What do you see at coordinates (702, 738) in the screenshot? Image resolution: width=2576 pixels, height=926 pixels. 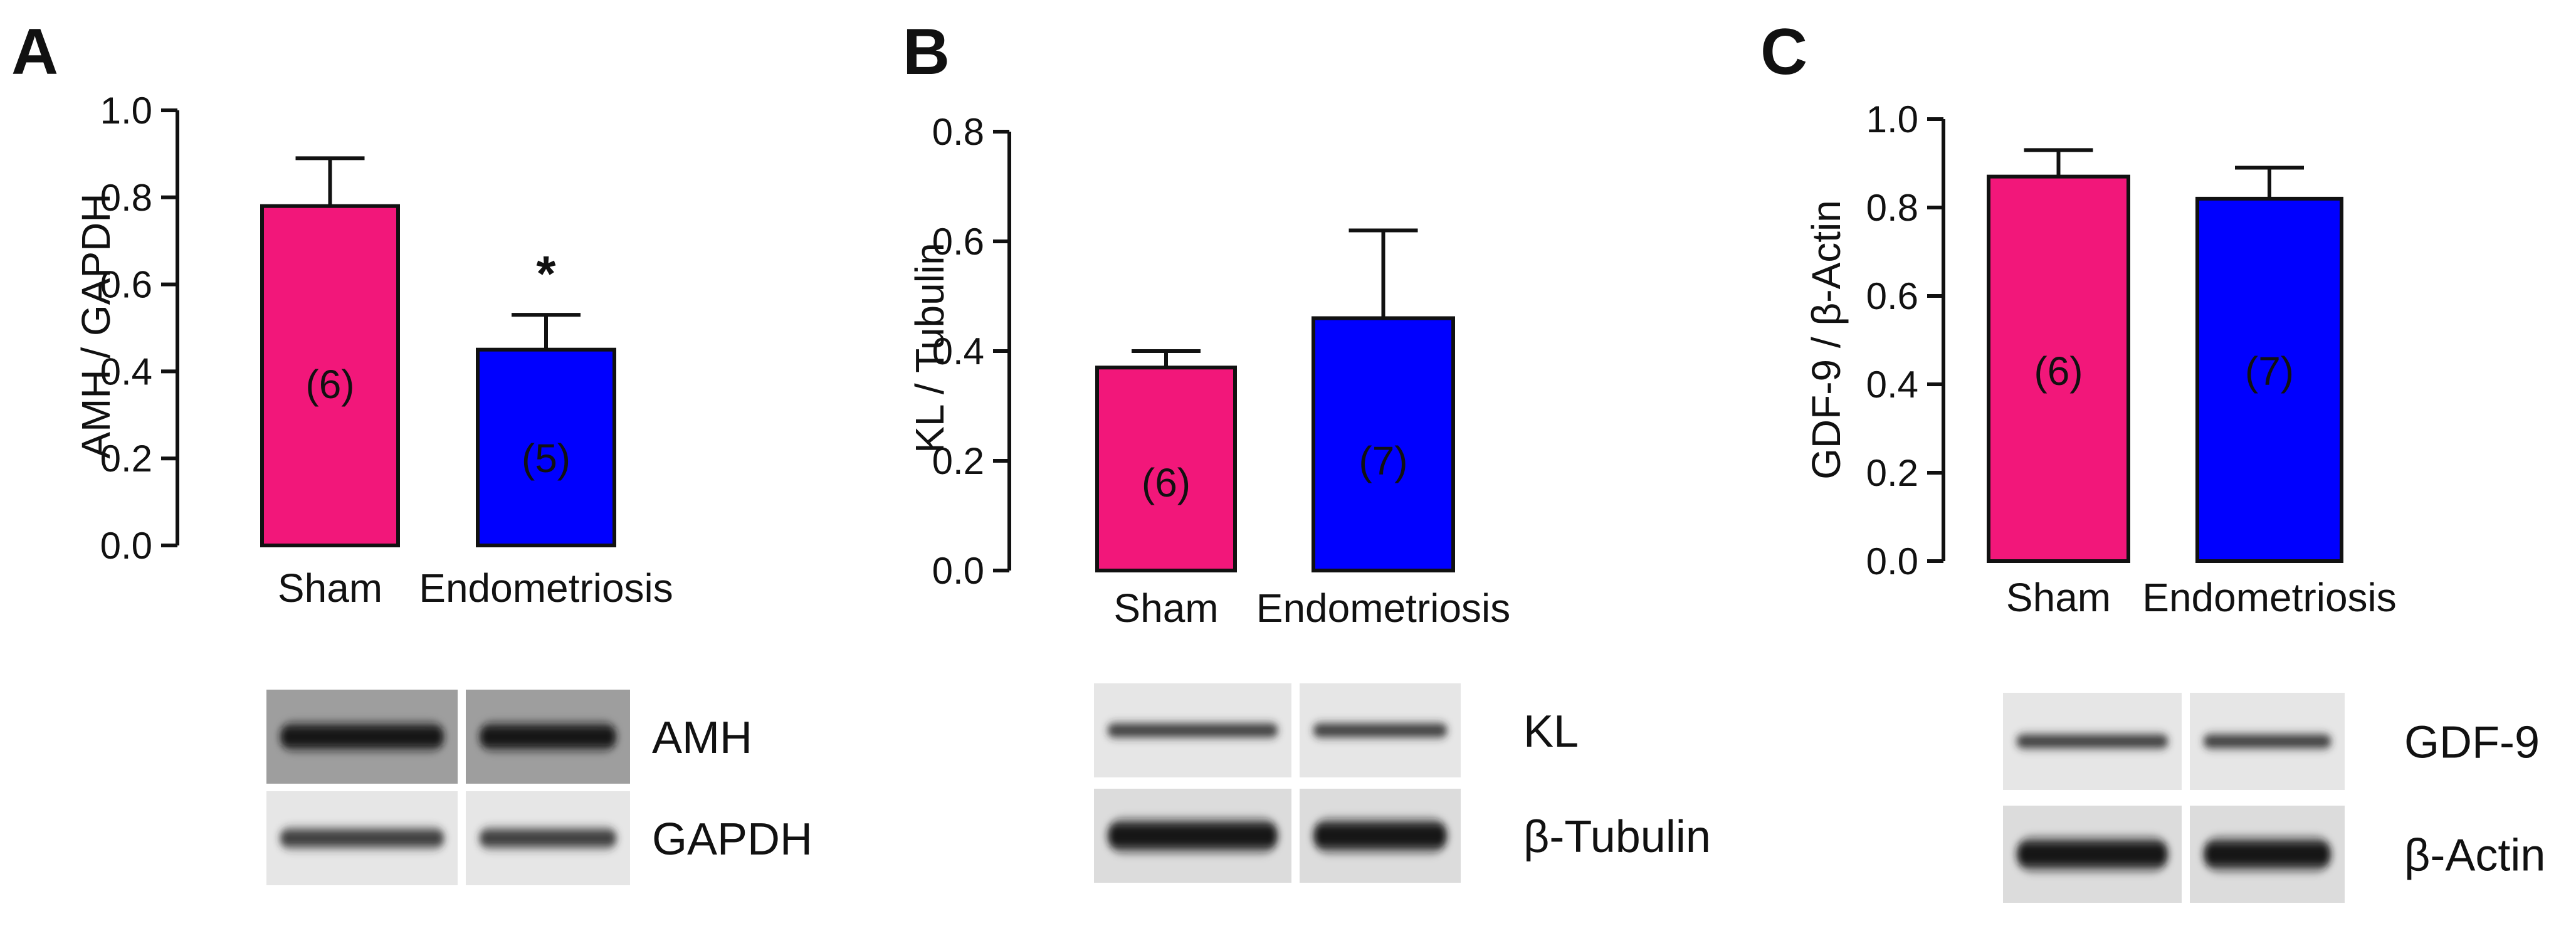 I see `blot-label: AMH` at bounding box center [702, 738].